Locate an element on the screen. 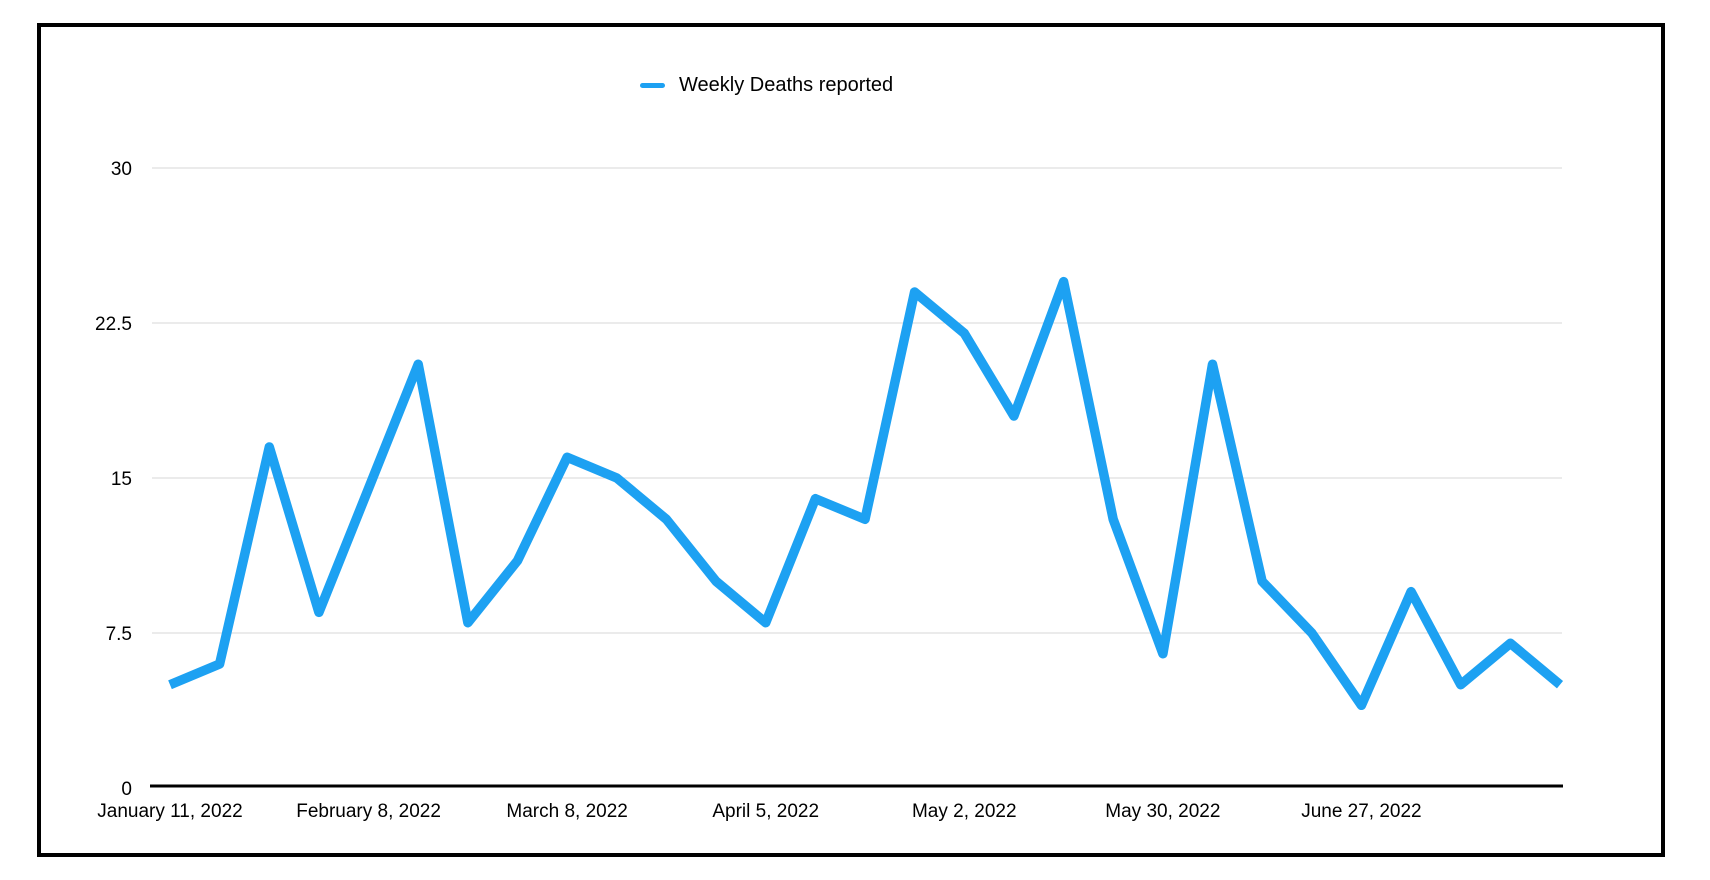 This screenshot has width=1710, height=880. x-tick-label-4: April 5, 2022 is located at coordinates (765, 811).